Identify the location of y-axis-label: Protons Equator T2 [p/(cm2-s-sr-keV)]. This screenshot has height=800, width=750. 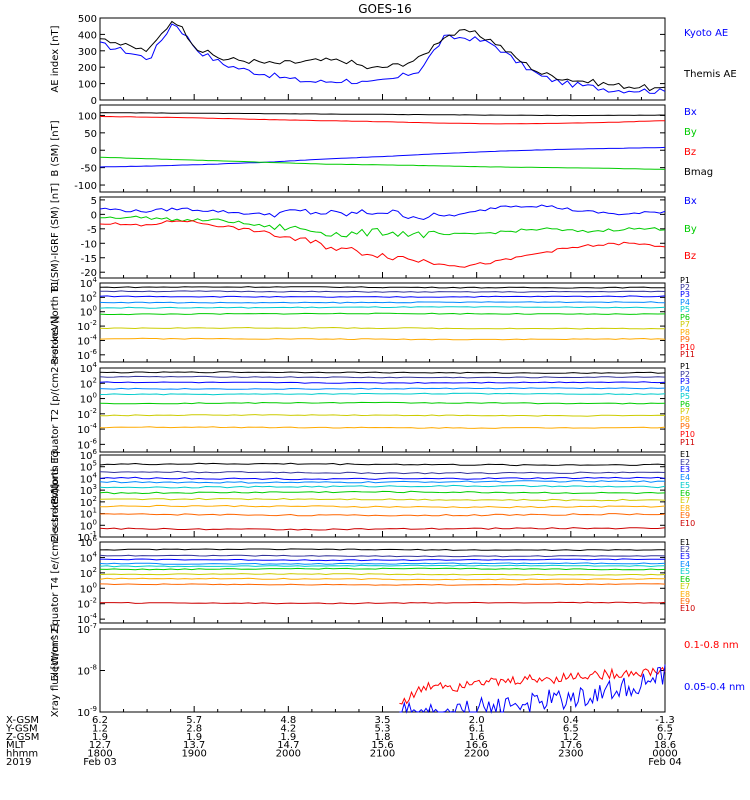
(55, 409).